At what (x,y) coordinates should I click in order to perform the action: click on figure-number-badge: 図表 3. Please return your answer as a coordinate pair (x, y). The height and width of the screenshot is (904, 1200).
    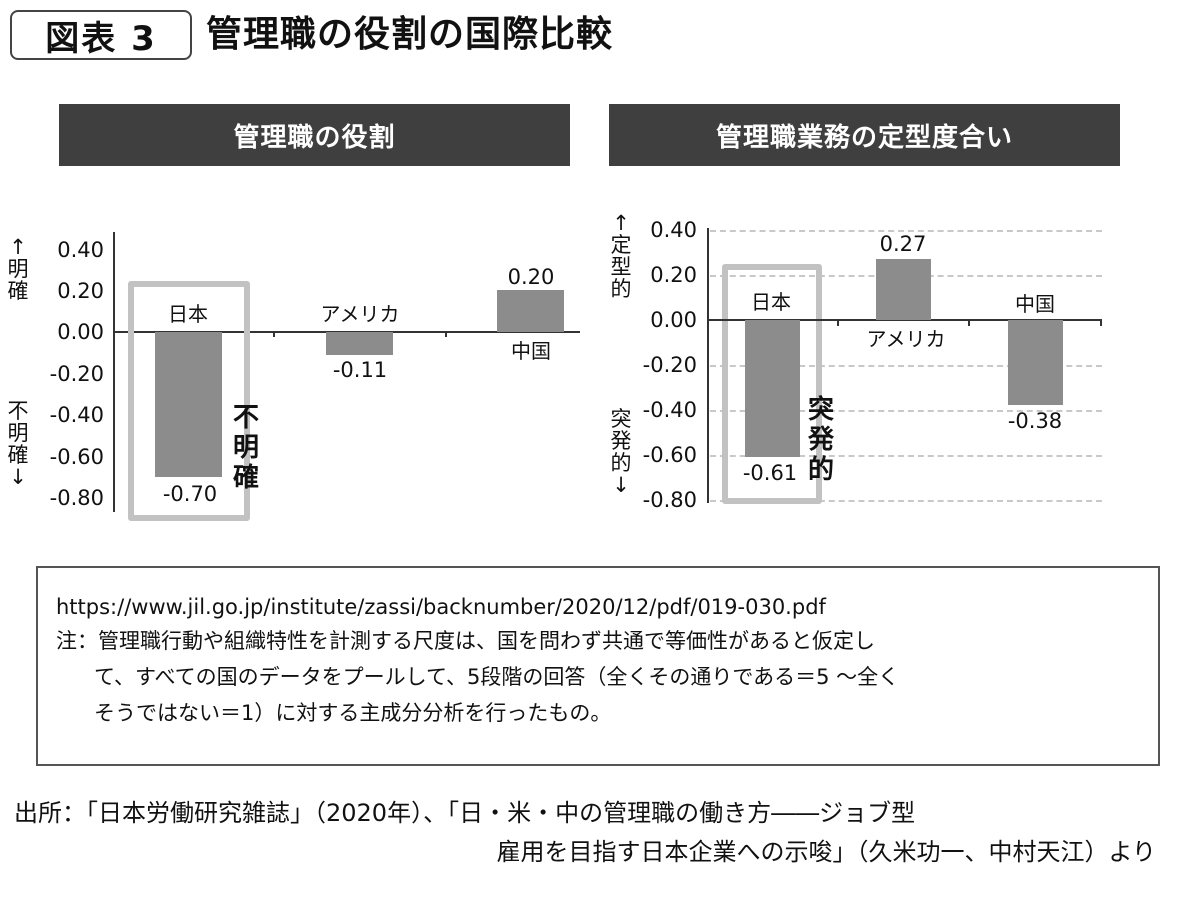
    Looking at the image, I should click on (101, 35).